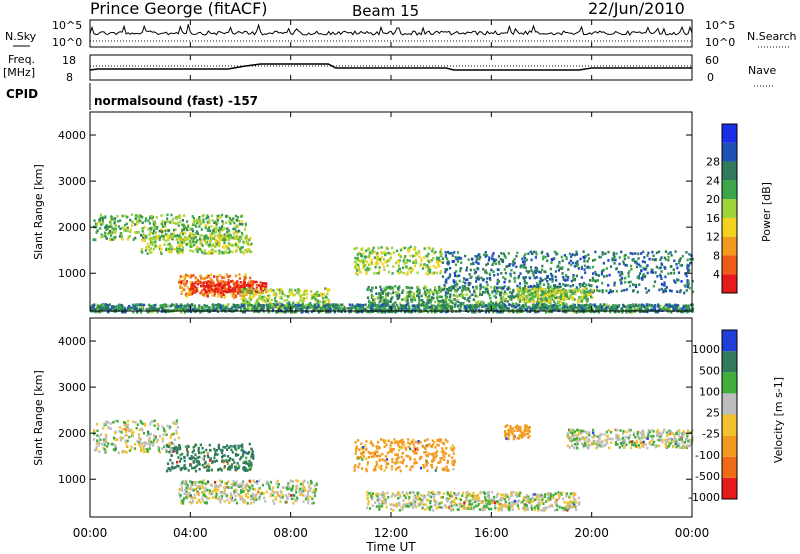  I want to click on colorbar-tick-label: 4, so click(716, 274).